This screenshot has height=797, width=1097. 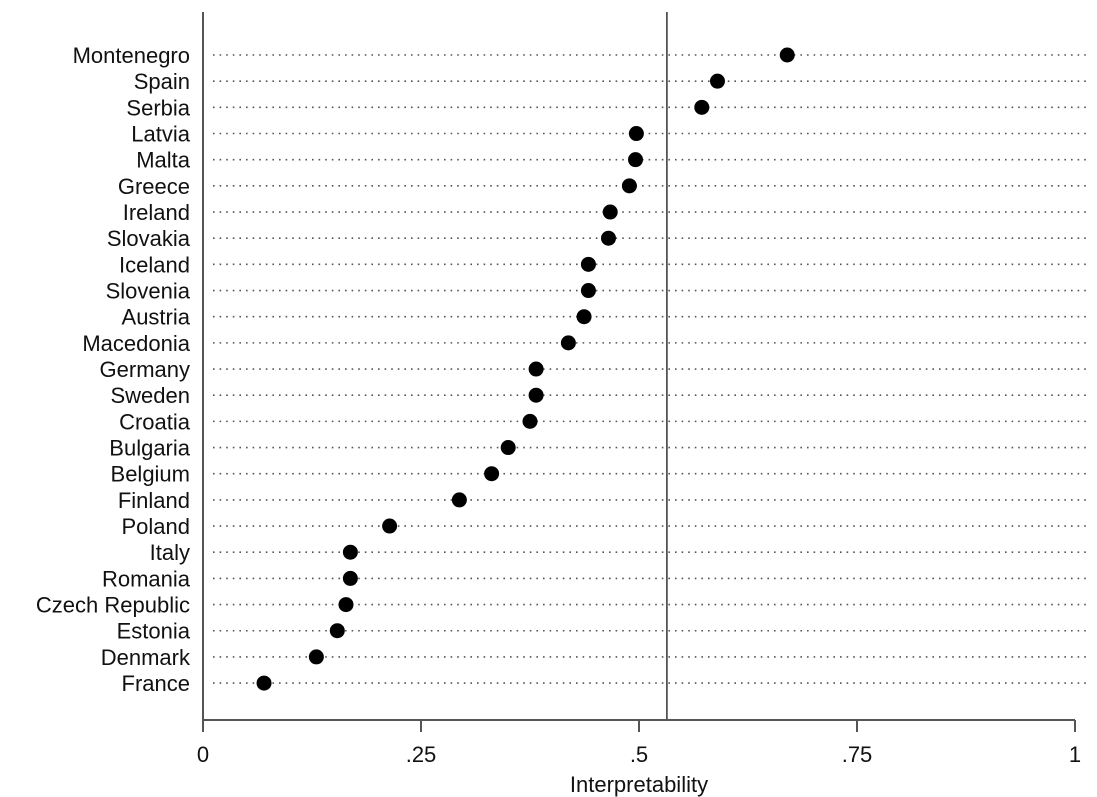 I want to click on category-label: France, so click(x=156, y=683).